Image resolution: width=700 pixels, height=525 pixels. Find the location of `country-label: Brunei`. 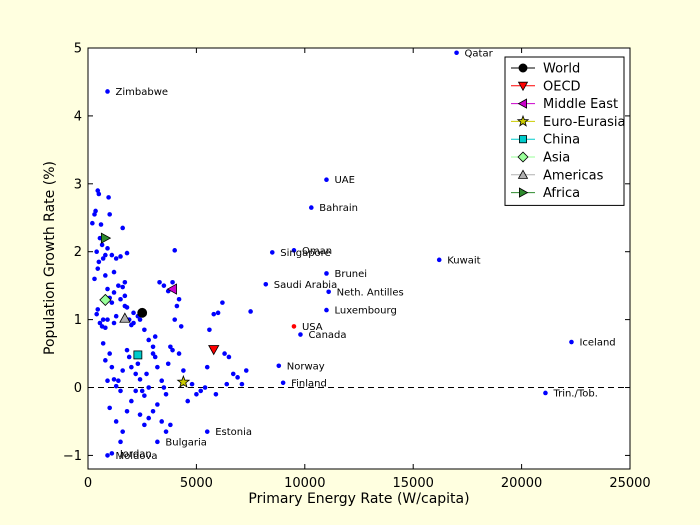

country-label: Brunei is located at coordinates (350, 274).